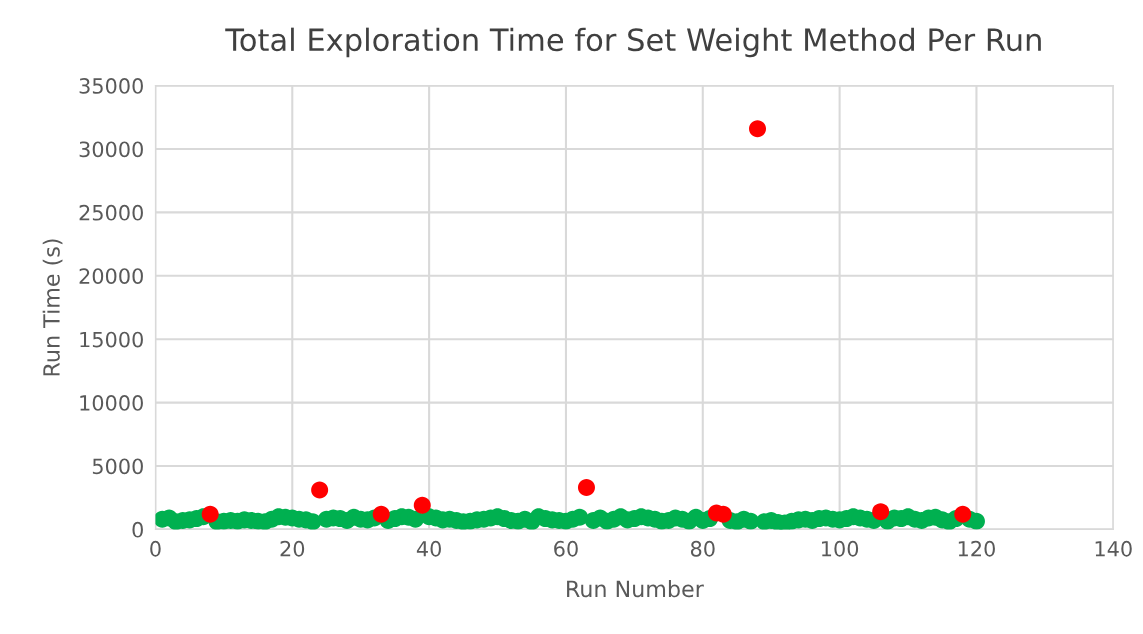  What do you see at coordinates (1113, 548) in the screenshot?
I see `x-tick-label: 140` at bounding box center [1113, 548].